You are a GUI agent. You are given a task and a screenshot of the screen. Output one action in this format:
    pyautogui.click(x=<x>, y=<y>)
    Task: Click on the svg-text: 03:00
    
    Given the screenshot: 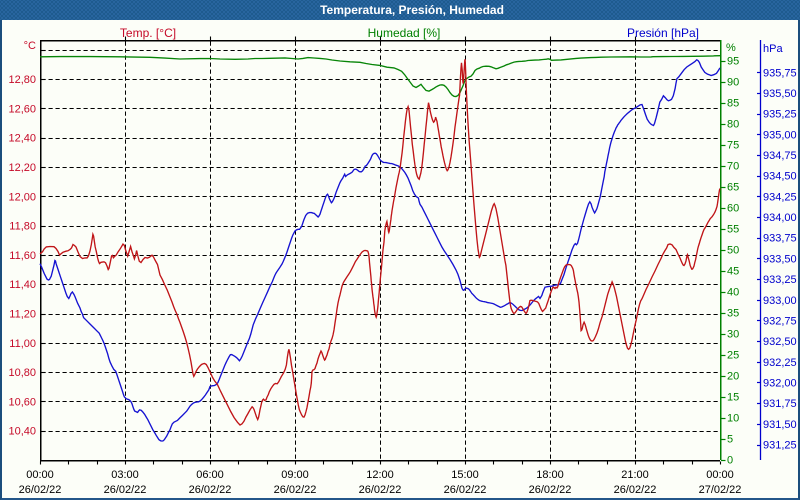 What is the action you would take?
    pyautogui.click(x=125, y=475)
    